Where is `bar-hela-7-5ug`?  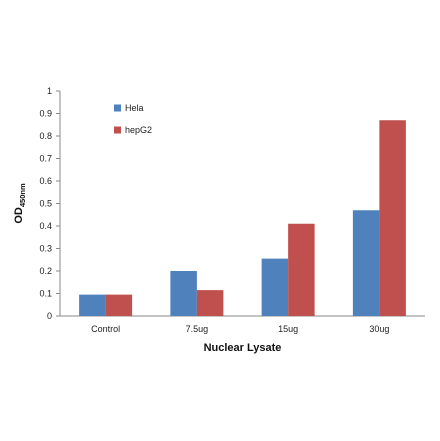 bar-hela-7-5ug is located at coordinates (183, 293).